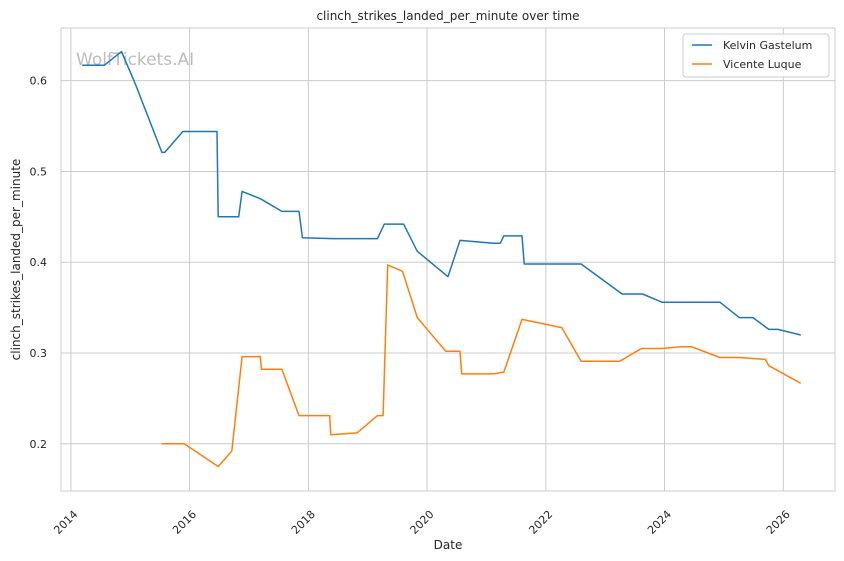 This screenshot has height=561, width=844. Describe the element at coordinates (39, 171) in the screenshot. I see `y-tick-label: 0.5` at that location.